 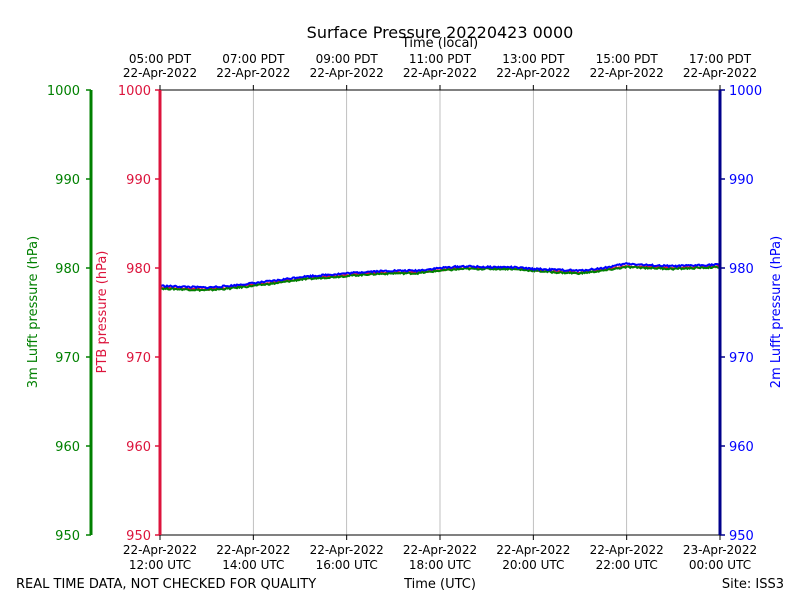 What do you see at coordinates (533, 550) in the screenshot?
I see `bottom-tick-date-4: 22-Apr-2022` at bounding box center [533, 550].